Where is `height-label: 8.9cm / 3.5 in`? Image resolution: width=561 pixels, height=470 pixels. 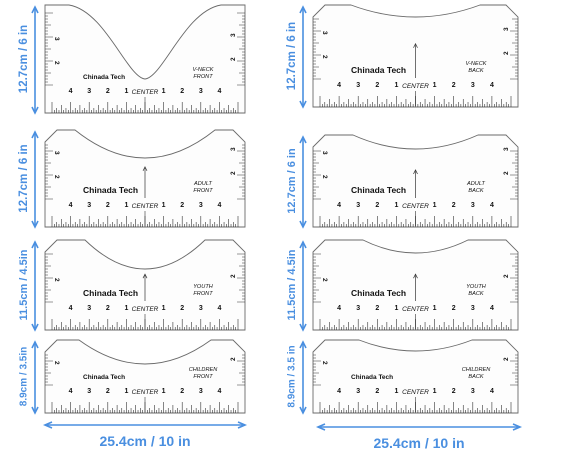 height-label: 8.9cm / 3.5 in is located at coordinates (292, 376).